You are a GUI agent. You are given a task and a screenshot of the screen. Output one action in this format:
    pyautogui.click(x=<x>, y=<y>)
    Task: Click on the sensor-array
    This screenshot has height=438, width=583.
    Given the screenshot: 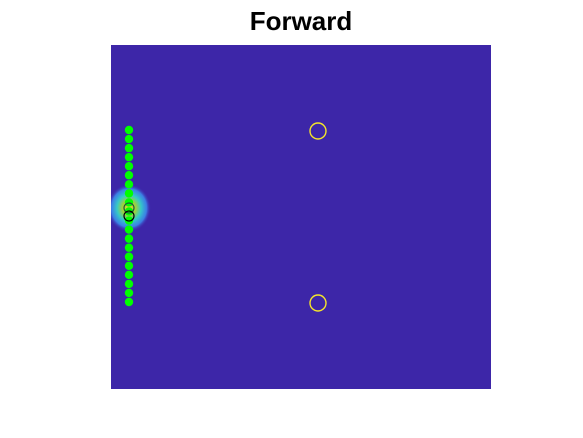 What is the action you would take?
    pyautogui.click(x=129, y=216)
    